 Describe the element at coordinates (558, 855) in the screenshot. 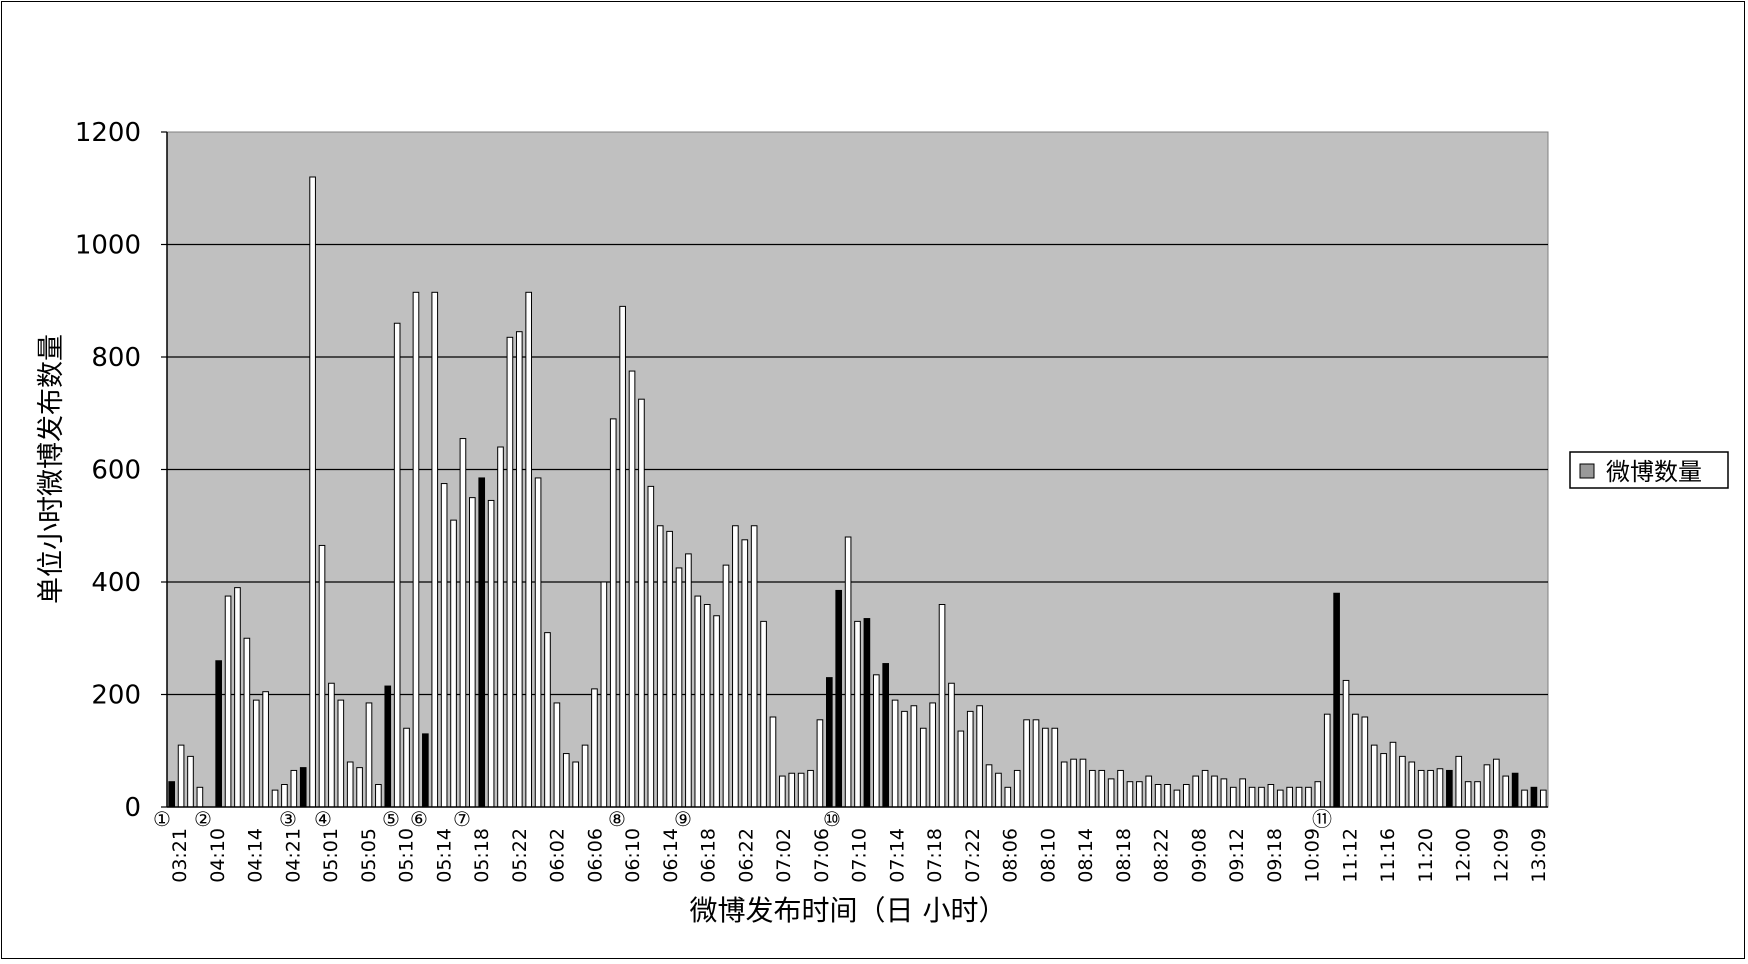

I see `x-tick-label: 06:02` at that location.